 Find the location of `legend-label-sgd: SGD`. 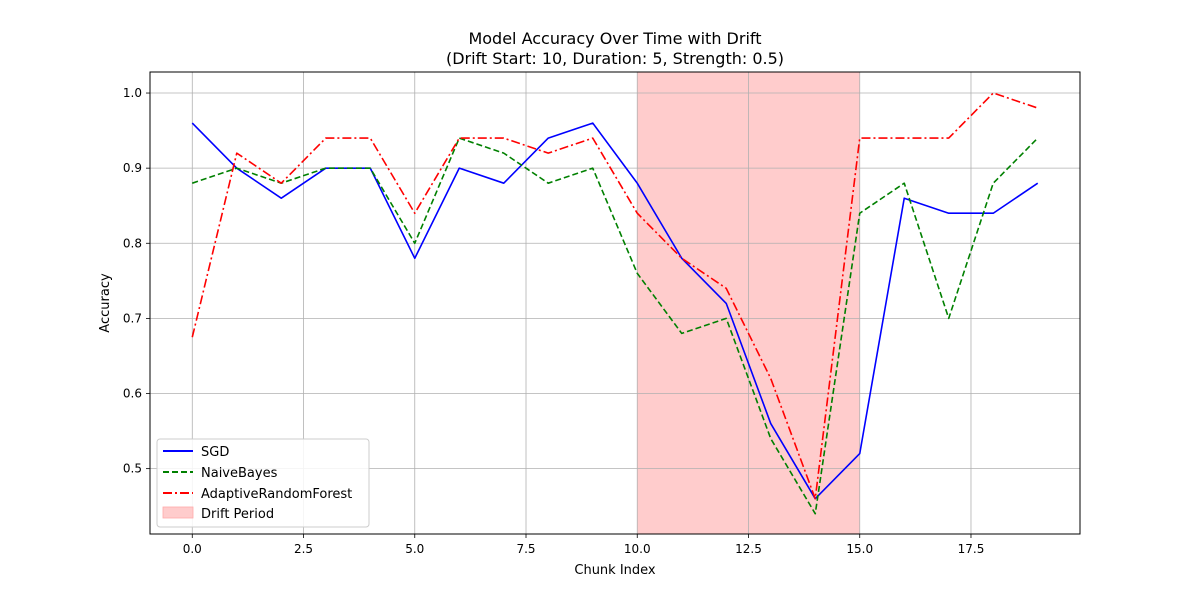

legend-label-sgd: SGD is located at coordinates (215, 452).